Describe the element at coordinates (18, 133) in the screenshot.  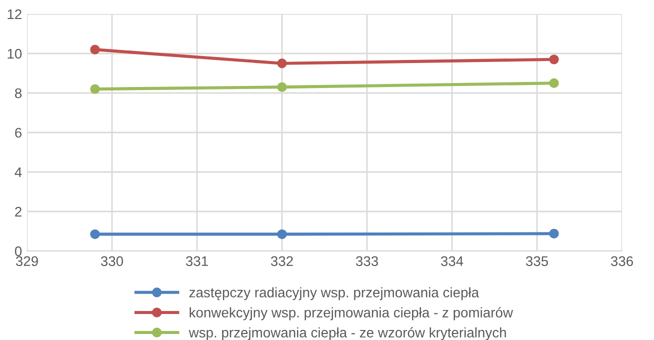
I see `y-tick-label: 6` at that location.